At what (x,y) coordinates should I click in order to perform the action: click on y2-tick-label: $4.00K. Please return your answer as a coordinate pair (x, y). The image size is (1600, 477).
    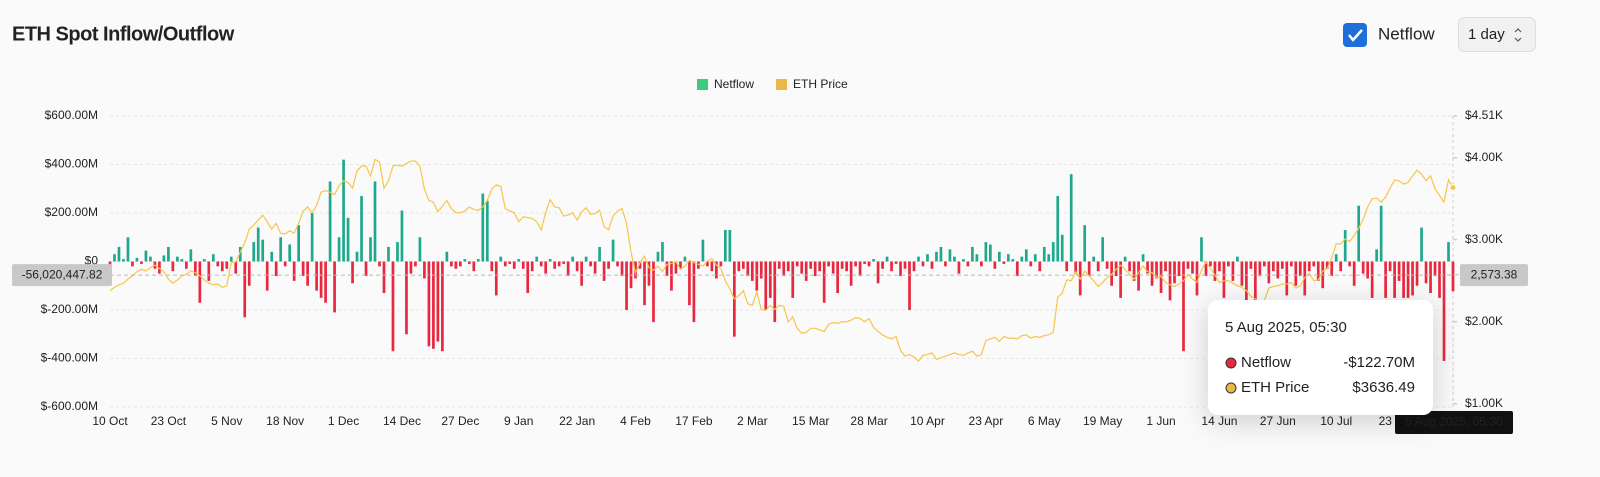
    Looking at the image, I should click on (1484, 157).